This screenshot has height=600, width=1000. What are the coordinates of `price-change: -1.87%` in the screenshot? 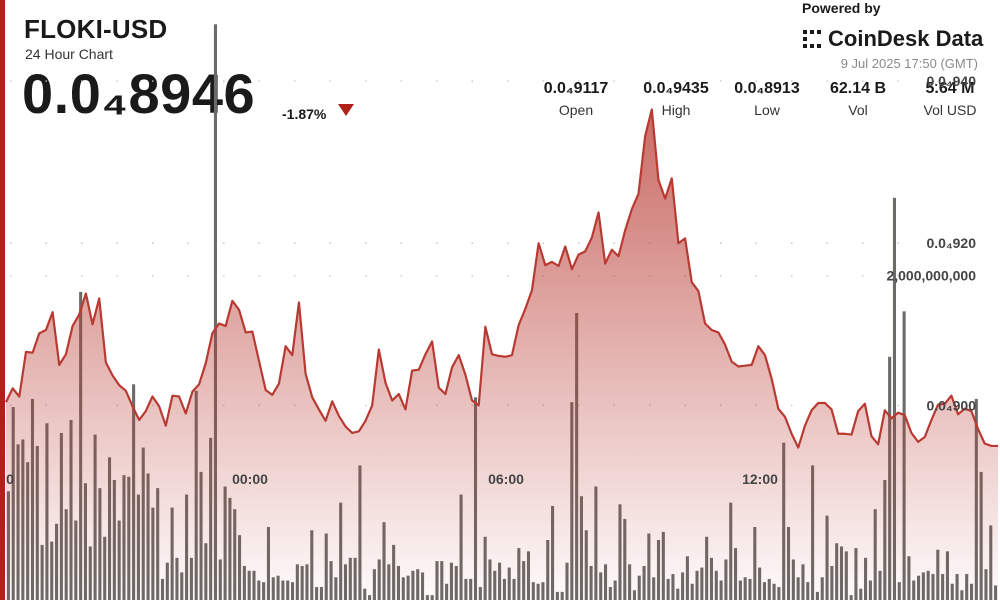 It's located at (304, 114).